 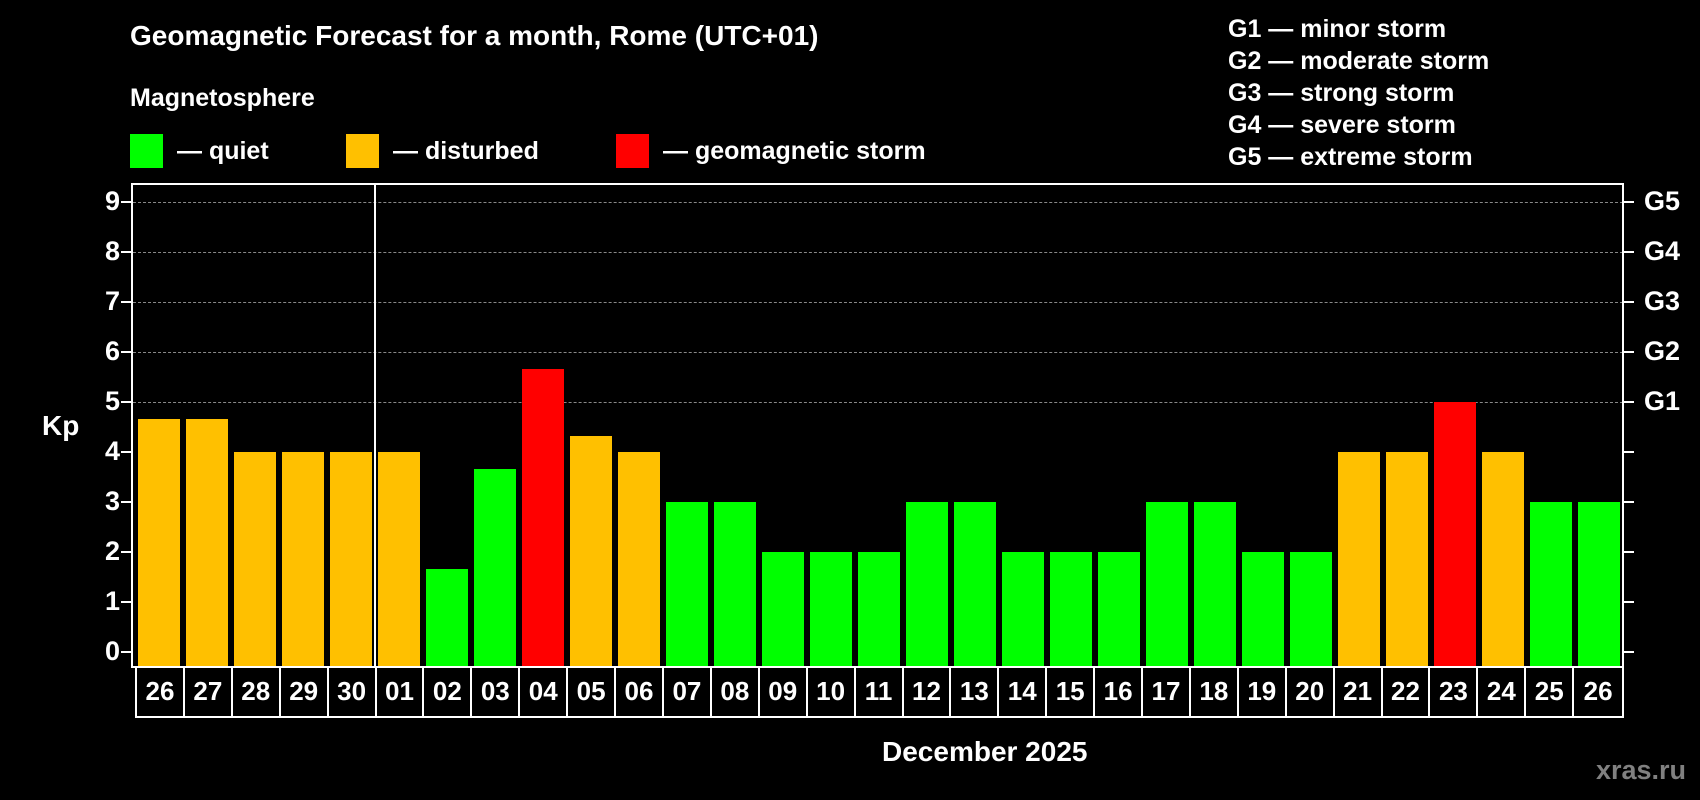 What do you see at coordinates (1454, 692) in the screenshot?
I see `date-label: 23` at bounding box center [1454, 692].